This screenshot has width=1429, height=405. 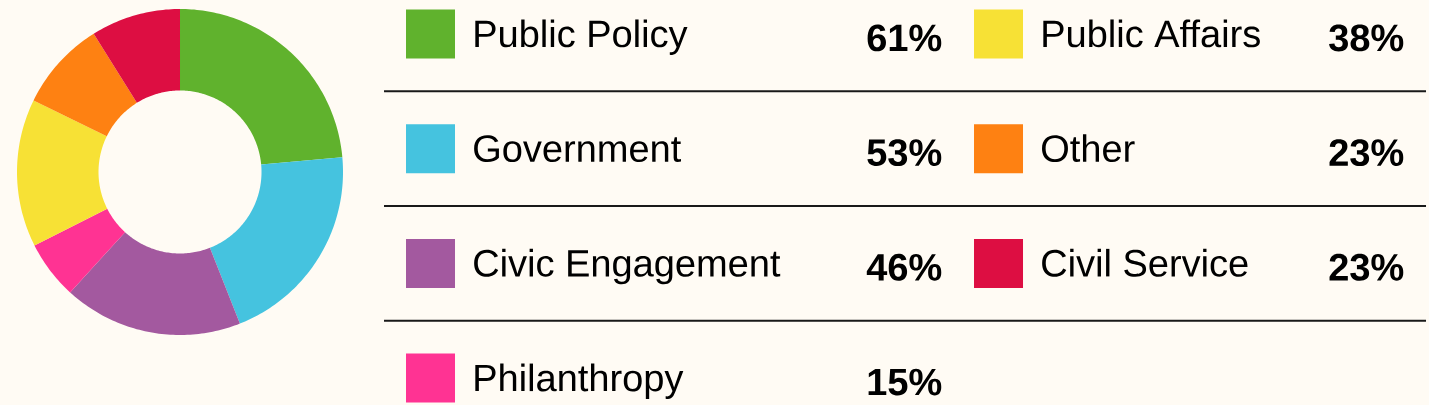 What do you see at coordinates (904, 38) in the screenshot?
I see `data-label: 61%` at bounding box center [904, 38].